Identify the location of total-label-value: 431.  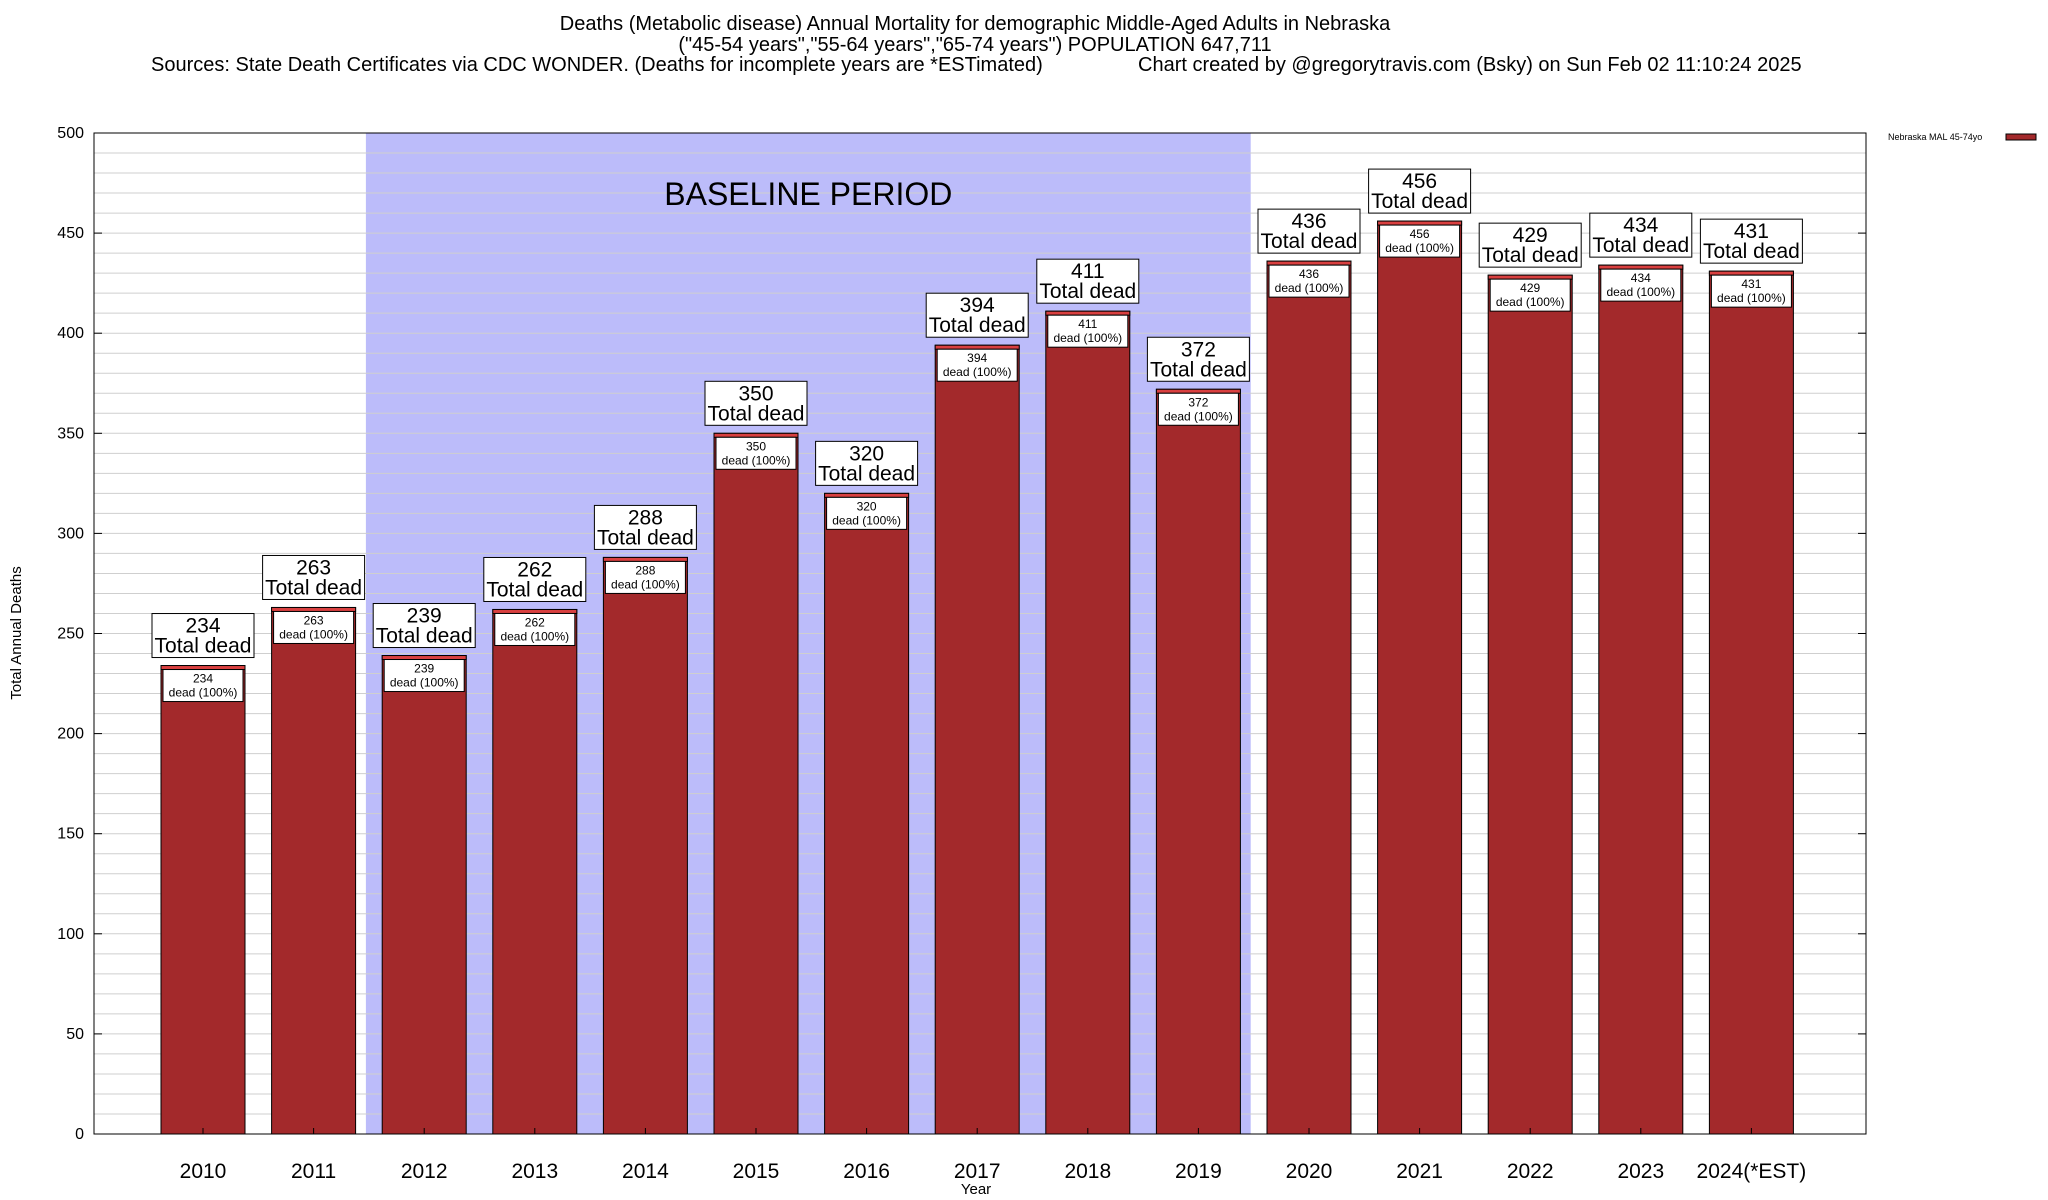
(1751, 231).